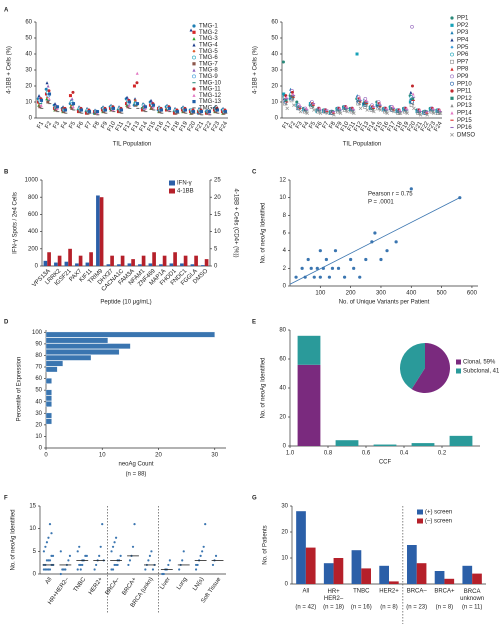  What do you see at coordinates (38, 391) in the screenshot?
I see `y-tick-label: 50` at bounding box center [38, 391].